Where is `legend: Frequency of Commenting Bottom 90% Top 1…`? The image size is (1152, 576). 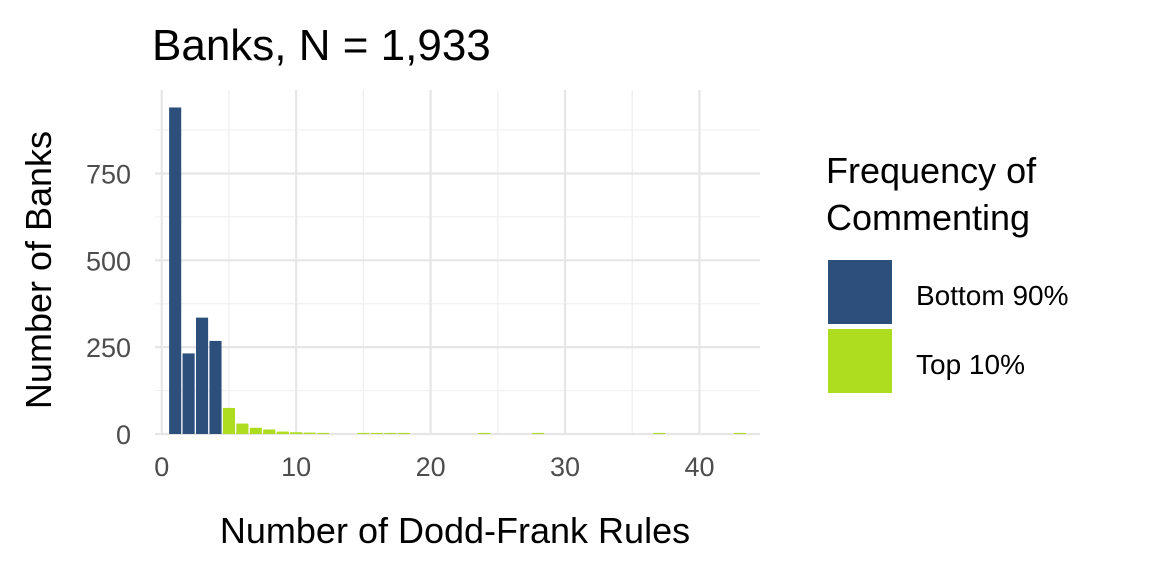 legend: Frequency of Commenting Bottom 90% Top 1… is located at coordinates (947, 271).